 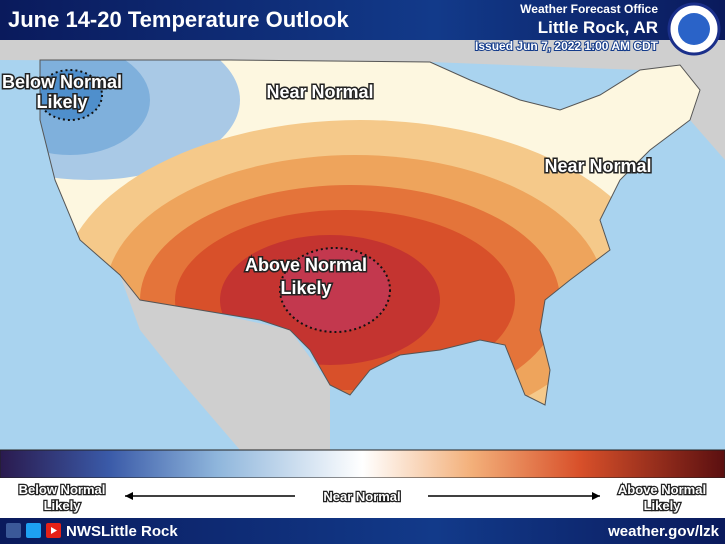 I want to click on office: Little Rock, AR, so click(x=598, y=27).